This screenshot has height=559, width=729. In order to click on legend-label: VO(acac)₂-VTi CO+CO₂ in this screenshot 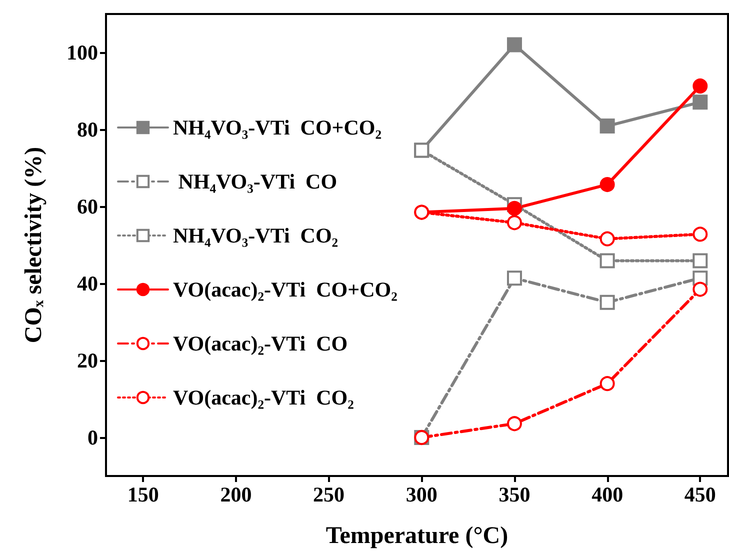, I will do `click(285, 290)`.